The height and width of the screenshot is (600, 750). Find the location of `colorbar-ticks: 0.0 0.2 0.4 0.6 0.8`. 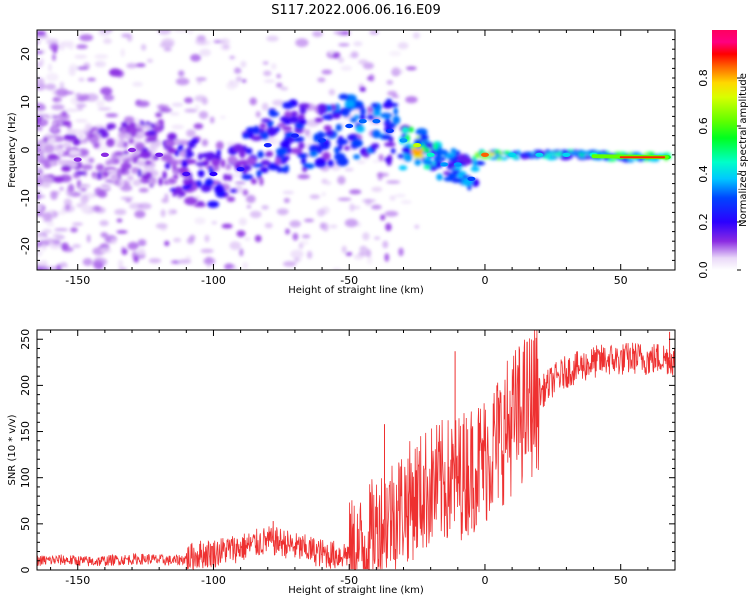

colorbar-ticks: 0.0 0.2 0.4 0.6 0.8 is located at coordinates (719, 174).